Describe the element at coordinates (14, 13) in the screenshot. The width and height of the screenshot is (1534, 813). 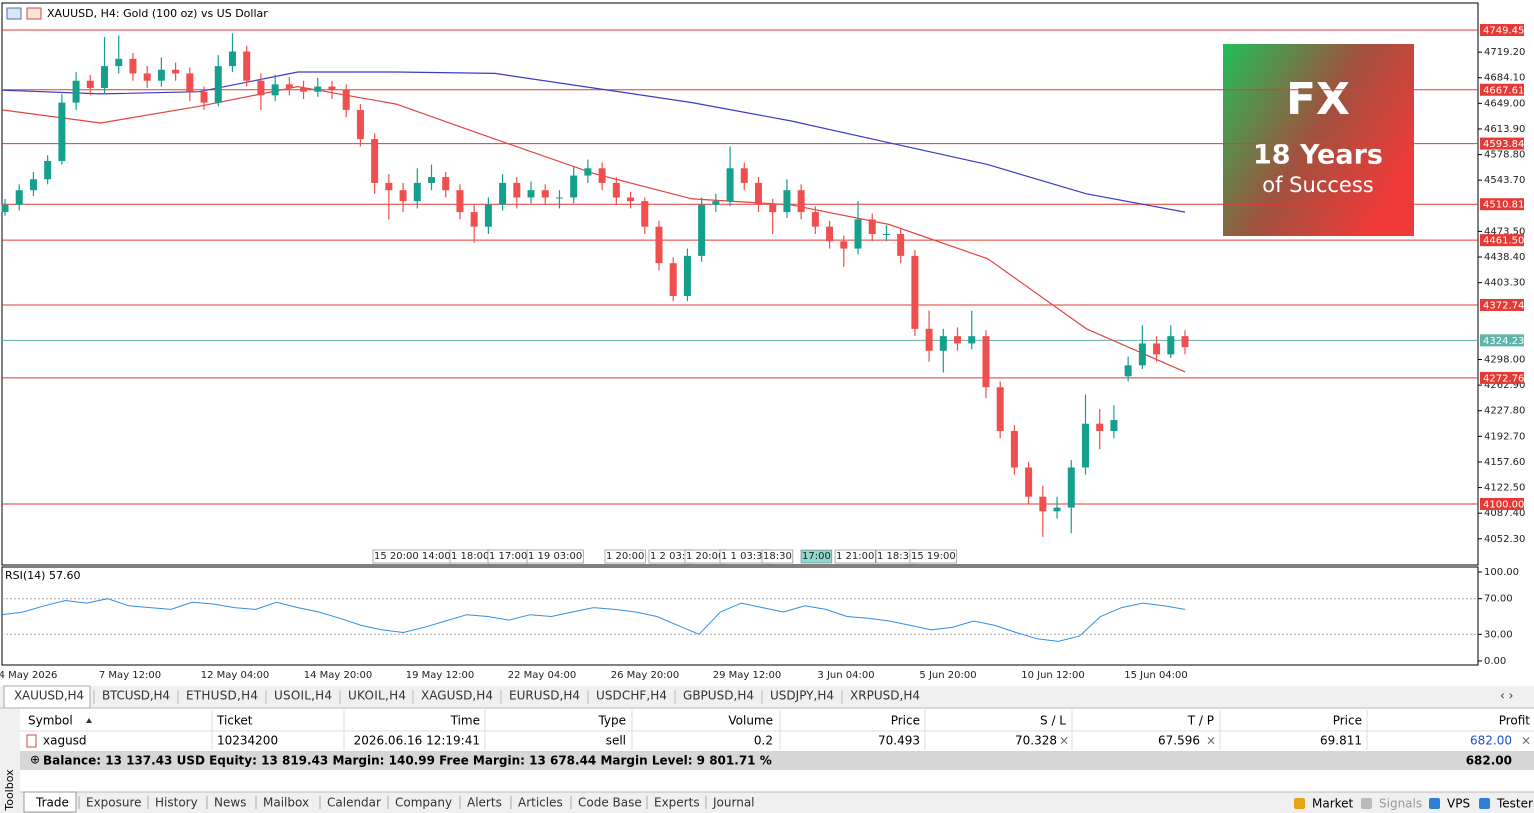
I see `chart-icon` at that location.